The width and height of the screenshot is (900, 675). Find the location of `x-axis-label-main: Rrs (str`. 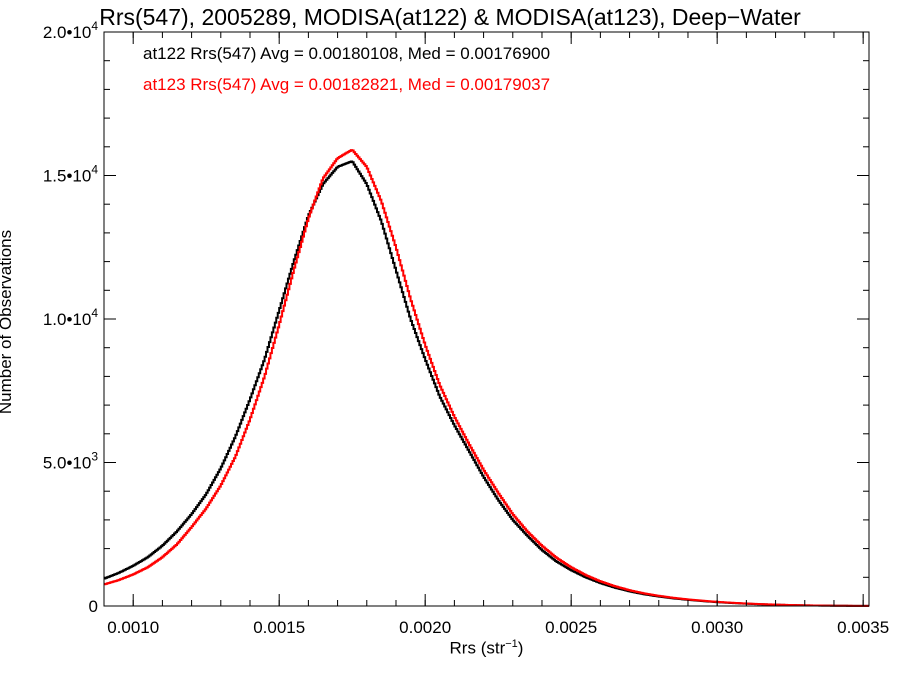

x-axis-label-main: Rrs (str is located at coordinates (477, 648).